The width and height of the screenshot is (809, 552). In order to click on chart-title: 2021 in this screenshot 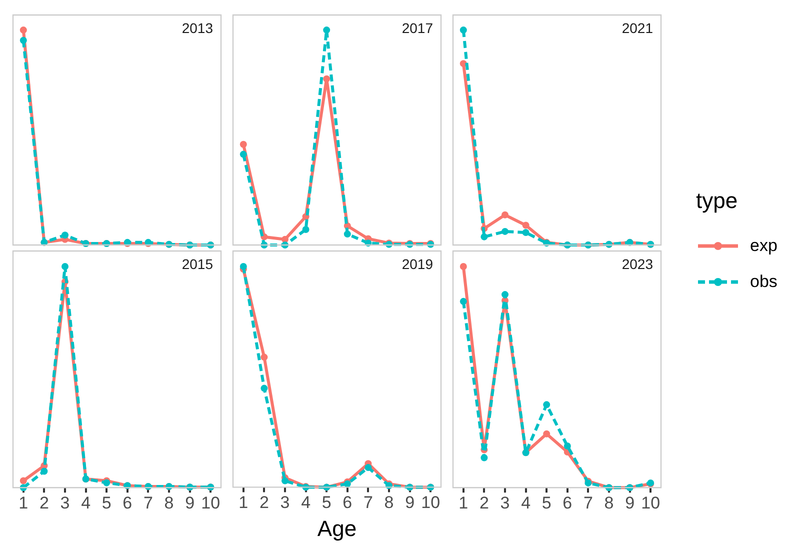, I will do `click(638, 28)`.